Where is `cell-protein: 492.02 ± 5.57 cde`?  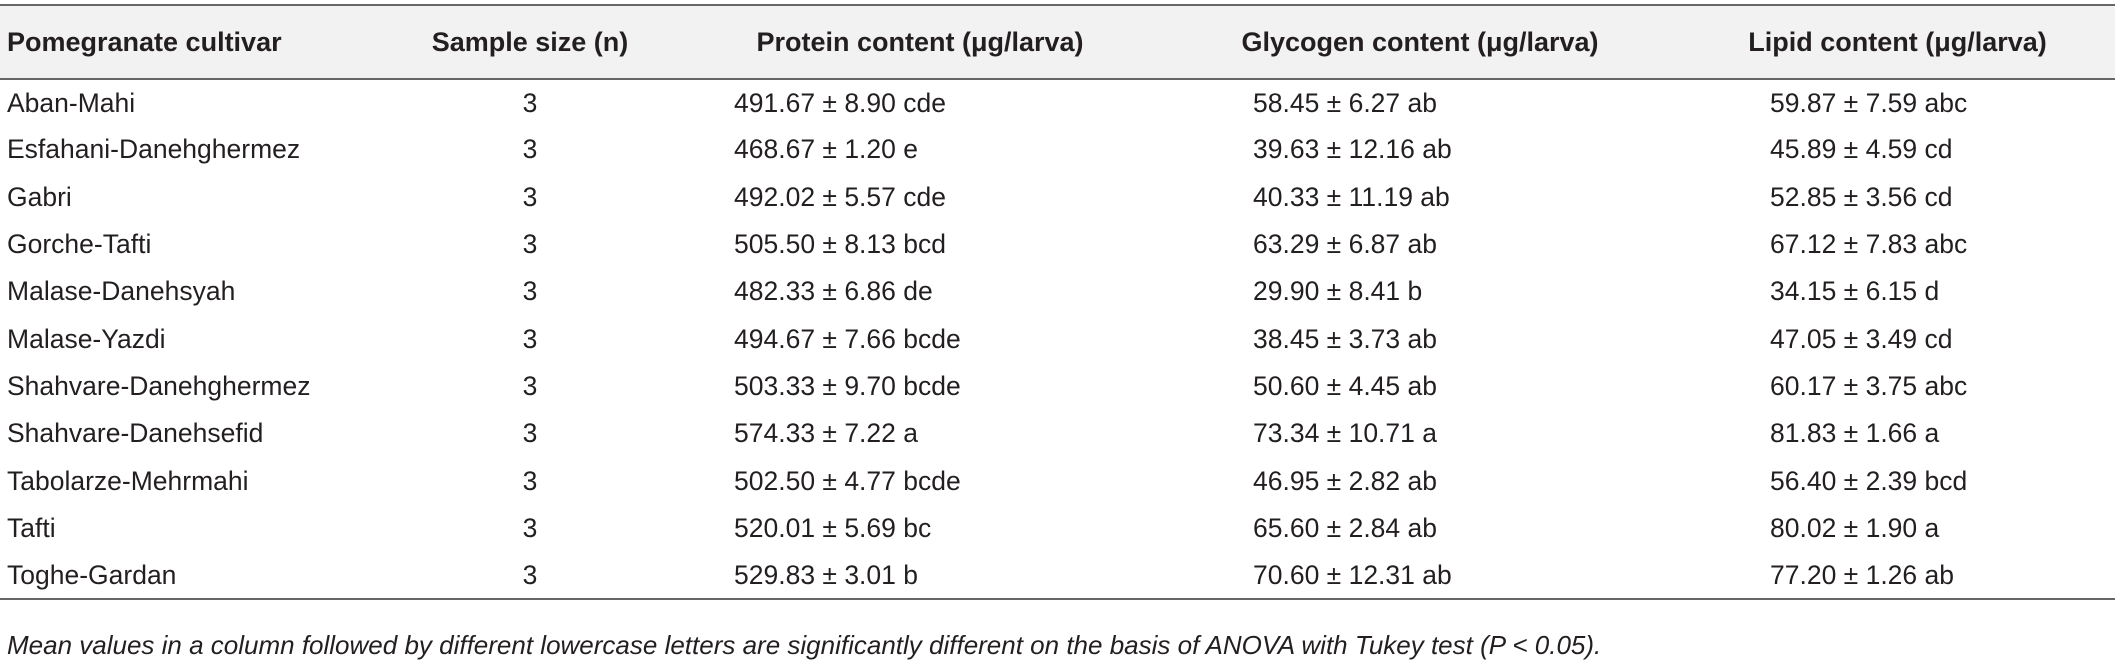 cell-protein: 492.02 ± 5.57 cde is located at coordinates (840, 196).